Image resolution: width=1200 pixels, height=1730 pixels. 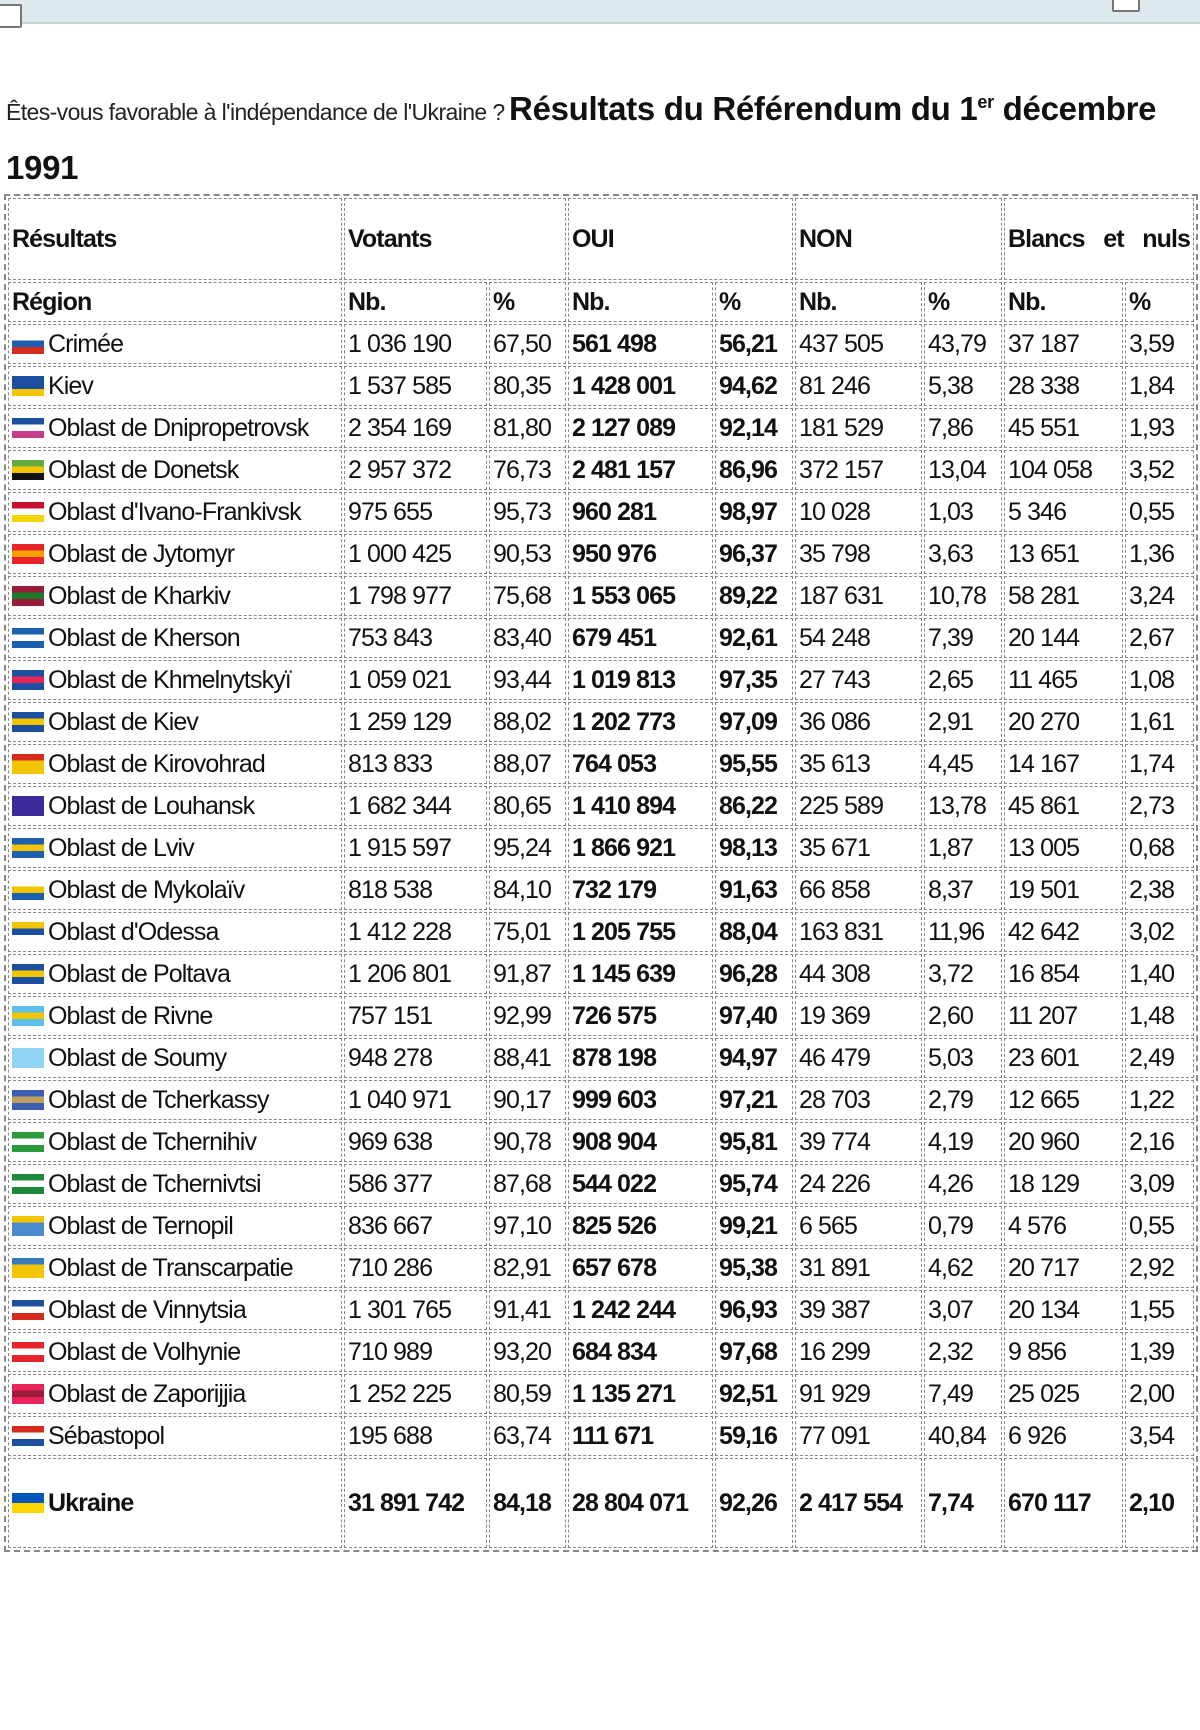 What do you see at coordinates (963, 1058) in the screenshot?
I see `non-pct-cell: 5,03` at bounding box center [963, 1058].